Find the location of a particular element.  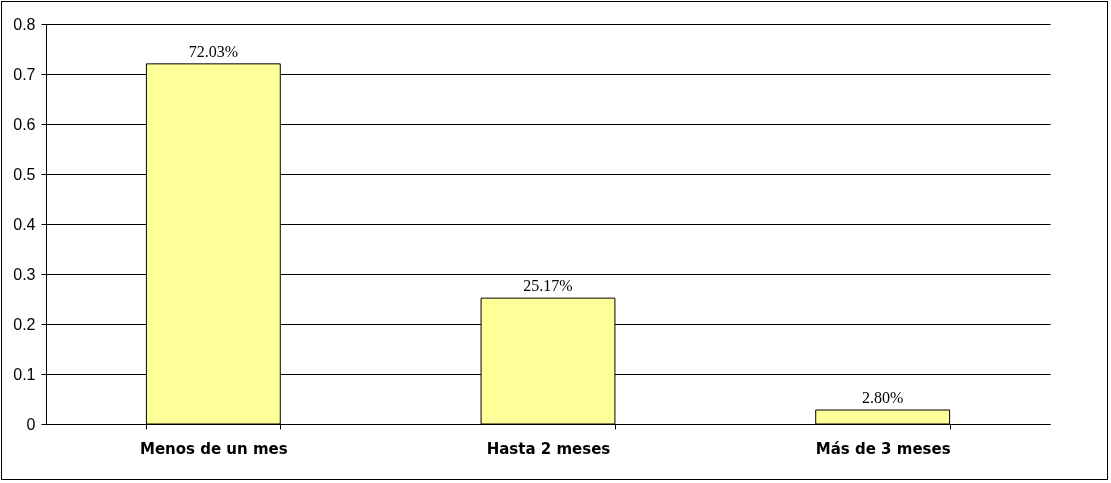

y-tick-label: 0.1 is located at coordinates (24, 374).